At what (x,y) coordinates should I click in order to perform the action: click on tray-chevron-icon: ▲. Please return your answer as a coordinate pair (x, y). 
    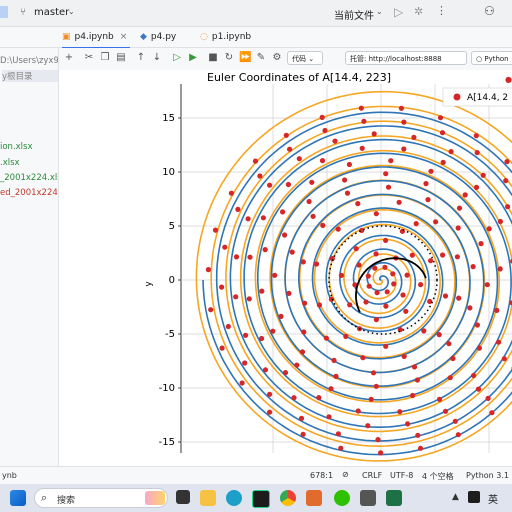
    Looking at the image, I should click on (455, 497).